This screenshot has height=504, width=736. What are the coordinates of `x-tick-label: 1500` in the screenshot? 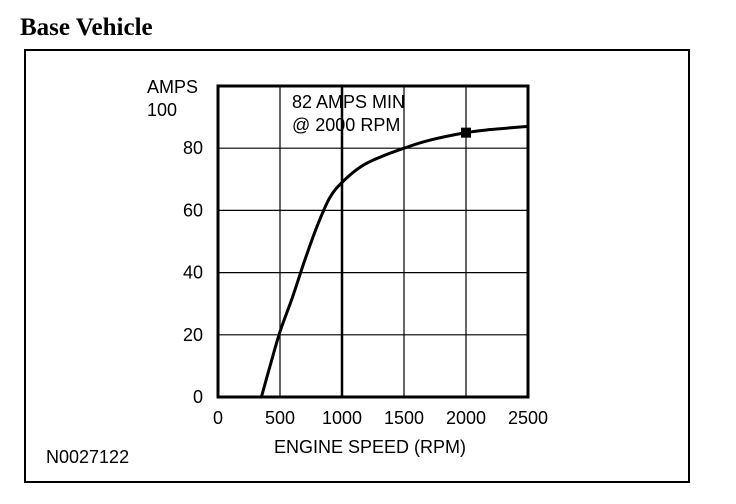 It's located at (404, 418).